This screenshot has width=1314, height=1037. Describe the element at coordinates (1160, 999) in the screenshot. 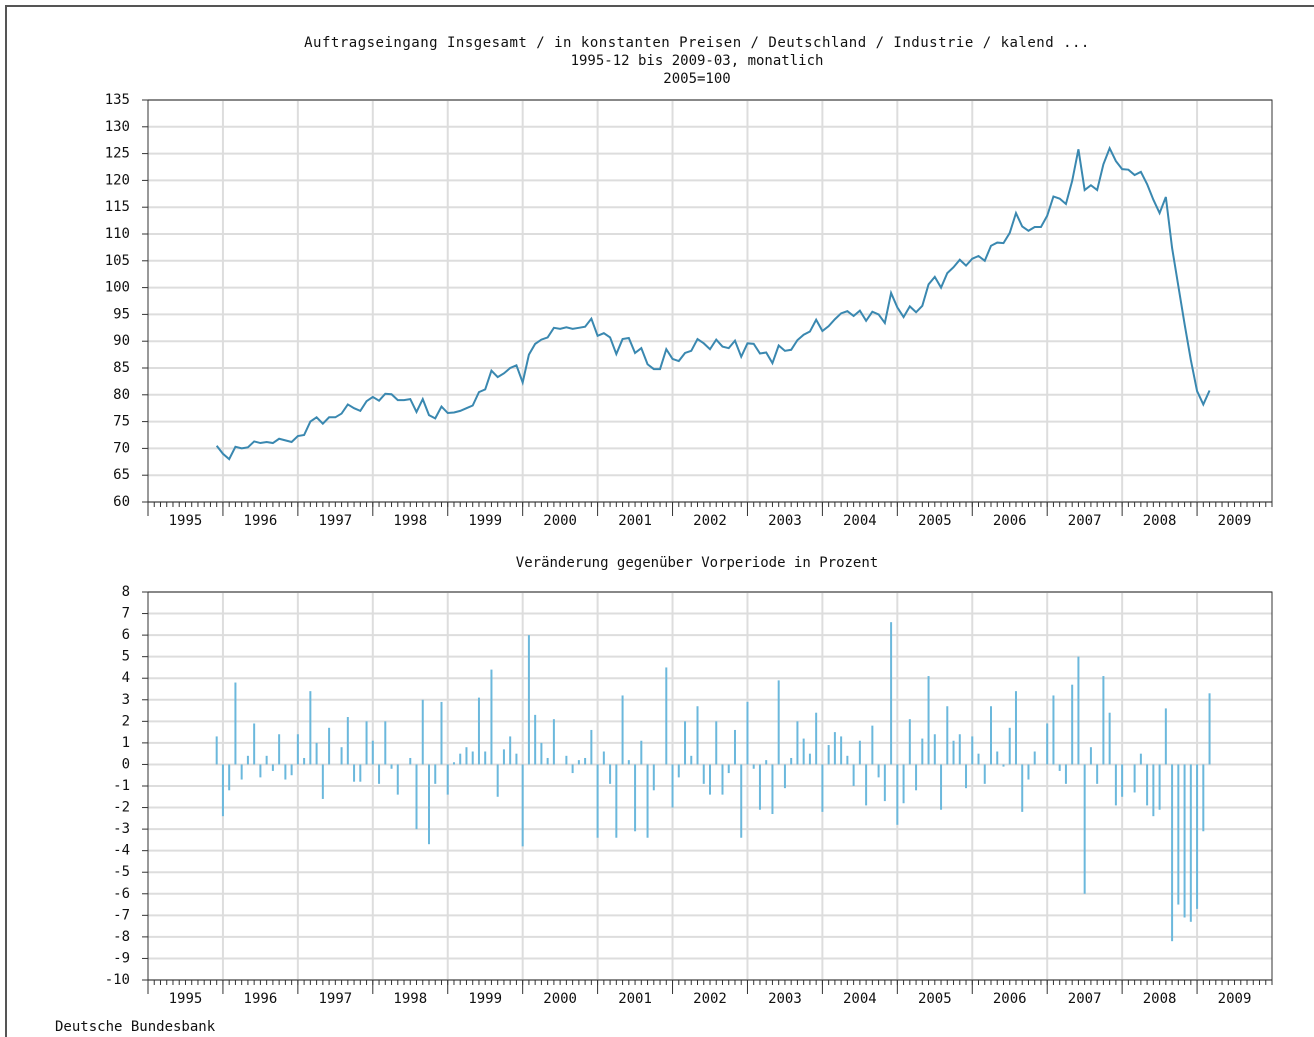

I see `x-tick-label: 2008` at that location.